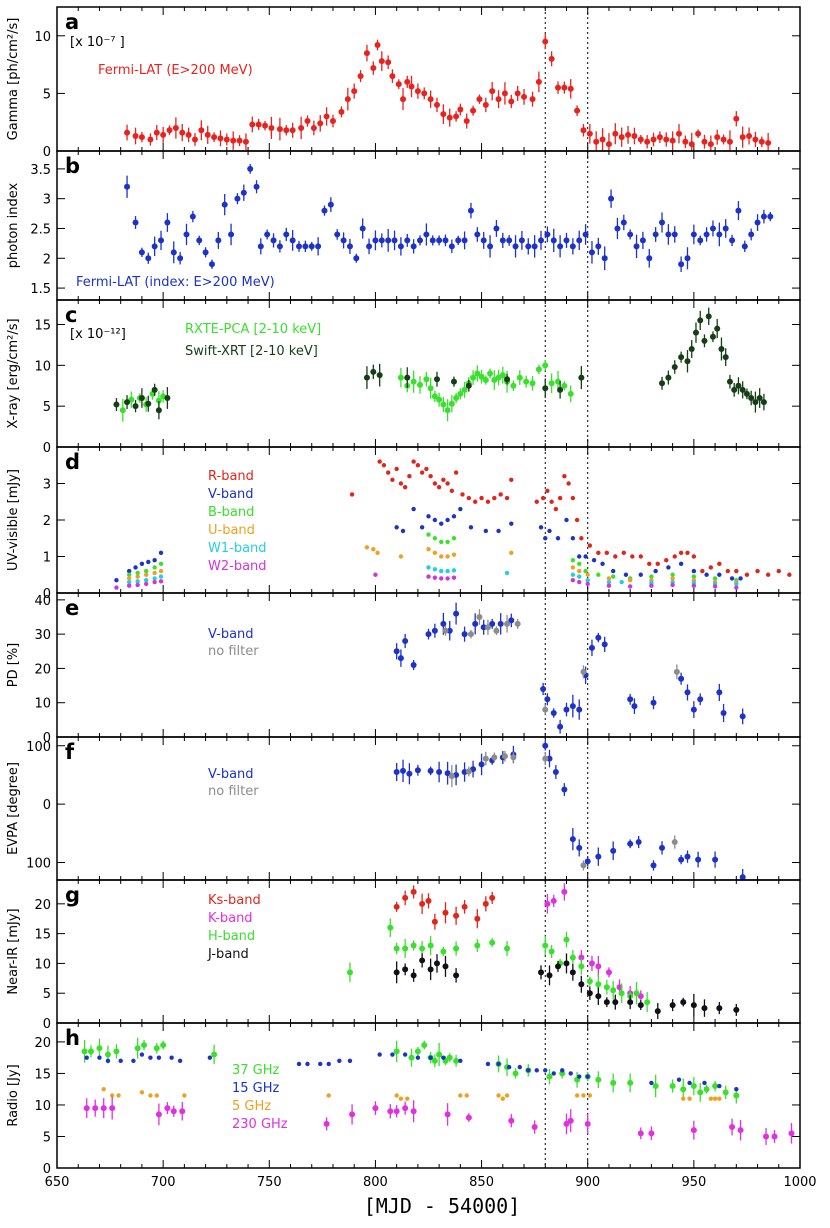 The width and height of the screenshot is (830, 1228). I want to click on legend-entry: R-band, so click(231, 476).